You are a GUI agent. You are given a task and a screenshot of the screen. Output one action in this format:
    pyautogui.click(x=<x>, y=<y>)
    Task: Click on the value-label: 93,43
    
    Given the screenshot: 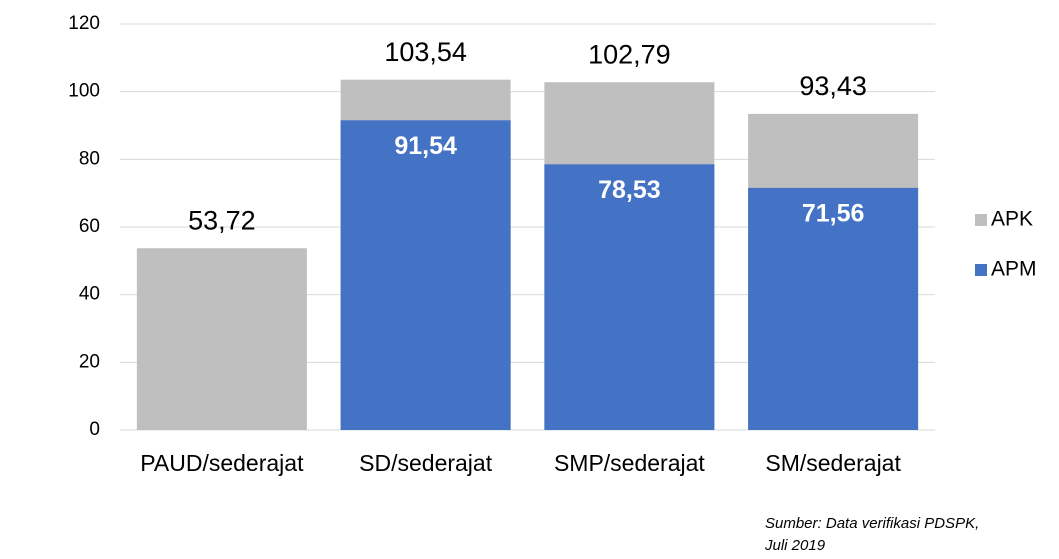 What is the action you would take?
    pyautogui.click(x=833, y=86)
    